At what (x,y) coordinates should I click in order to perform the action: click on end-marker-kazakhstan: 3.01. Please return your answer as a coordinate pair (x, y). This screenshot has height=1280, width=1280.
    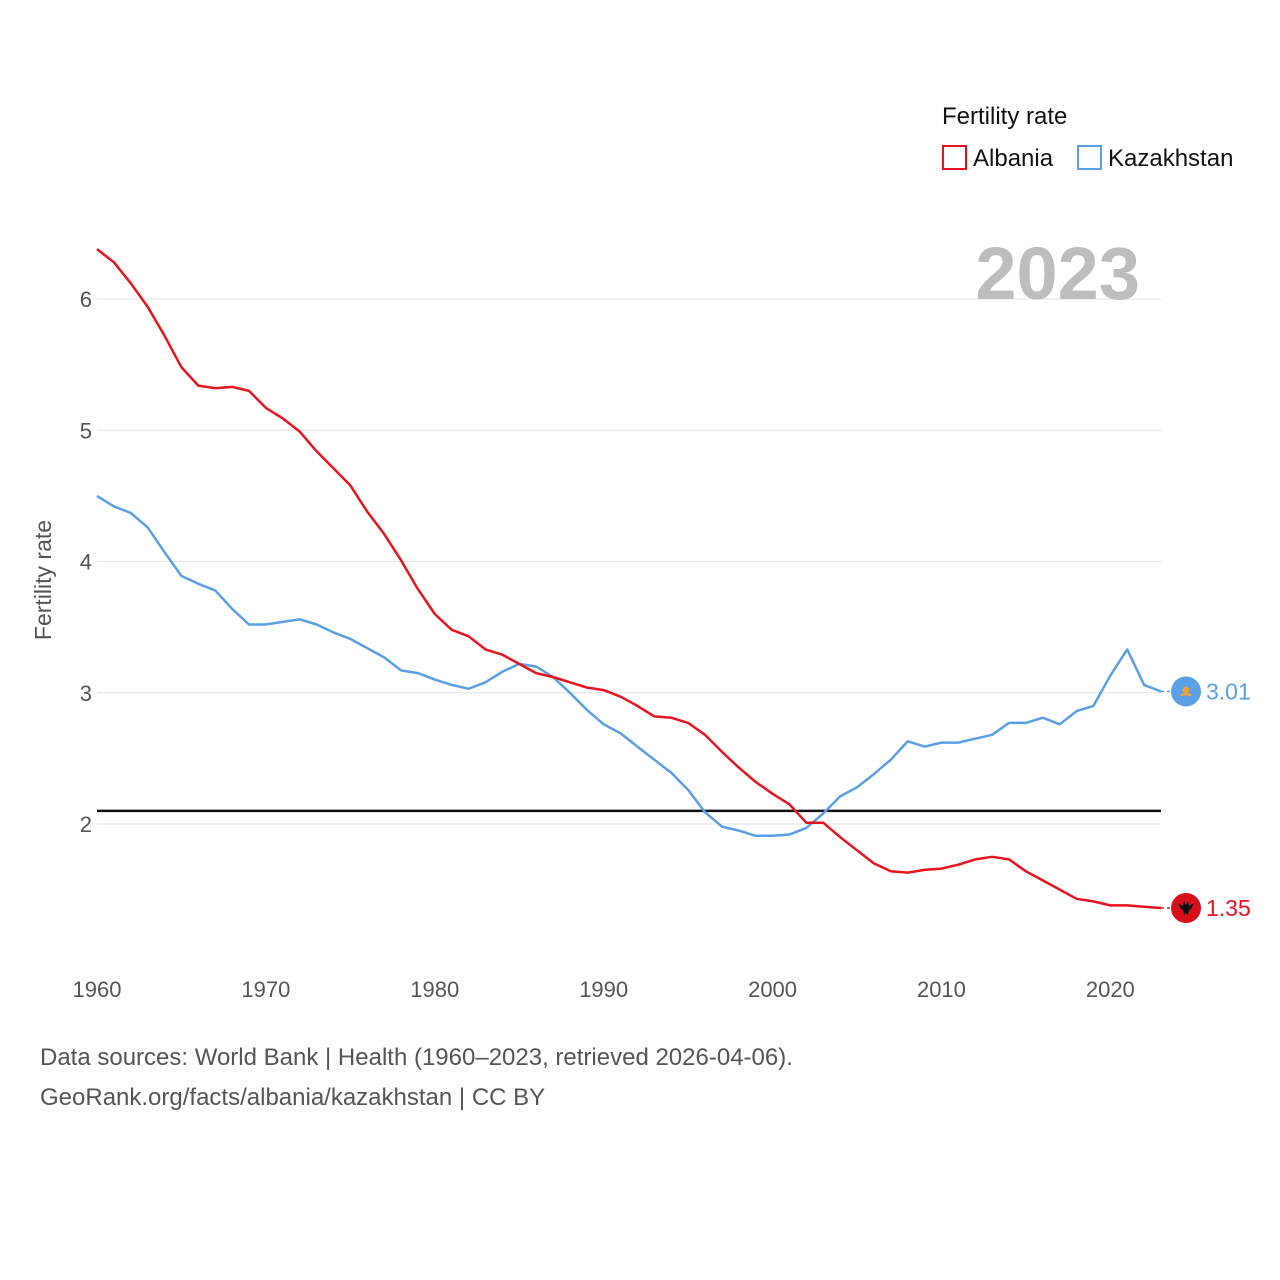
    Looking at the image, I should click on (1206, 691).